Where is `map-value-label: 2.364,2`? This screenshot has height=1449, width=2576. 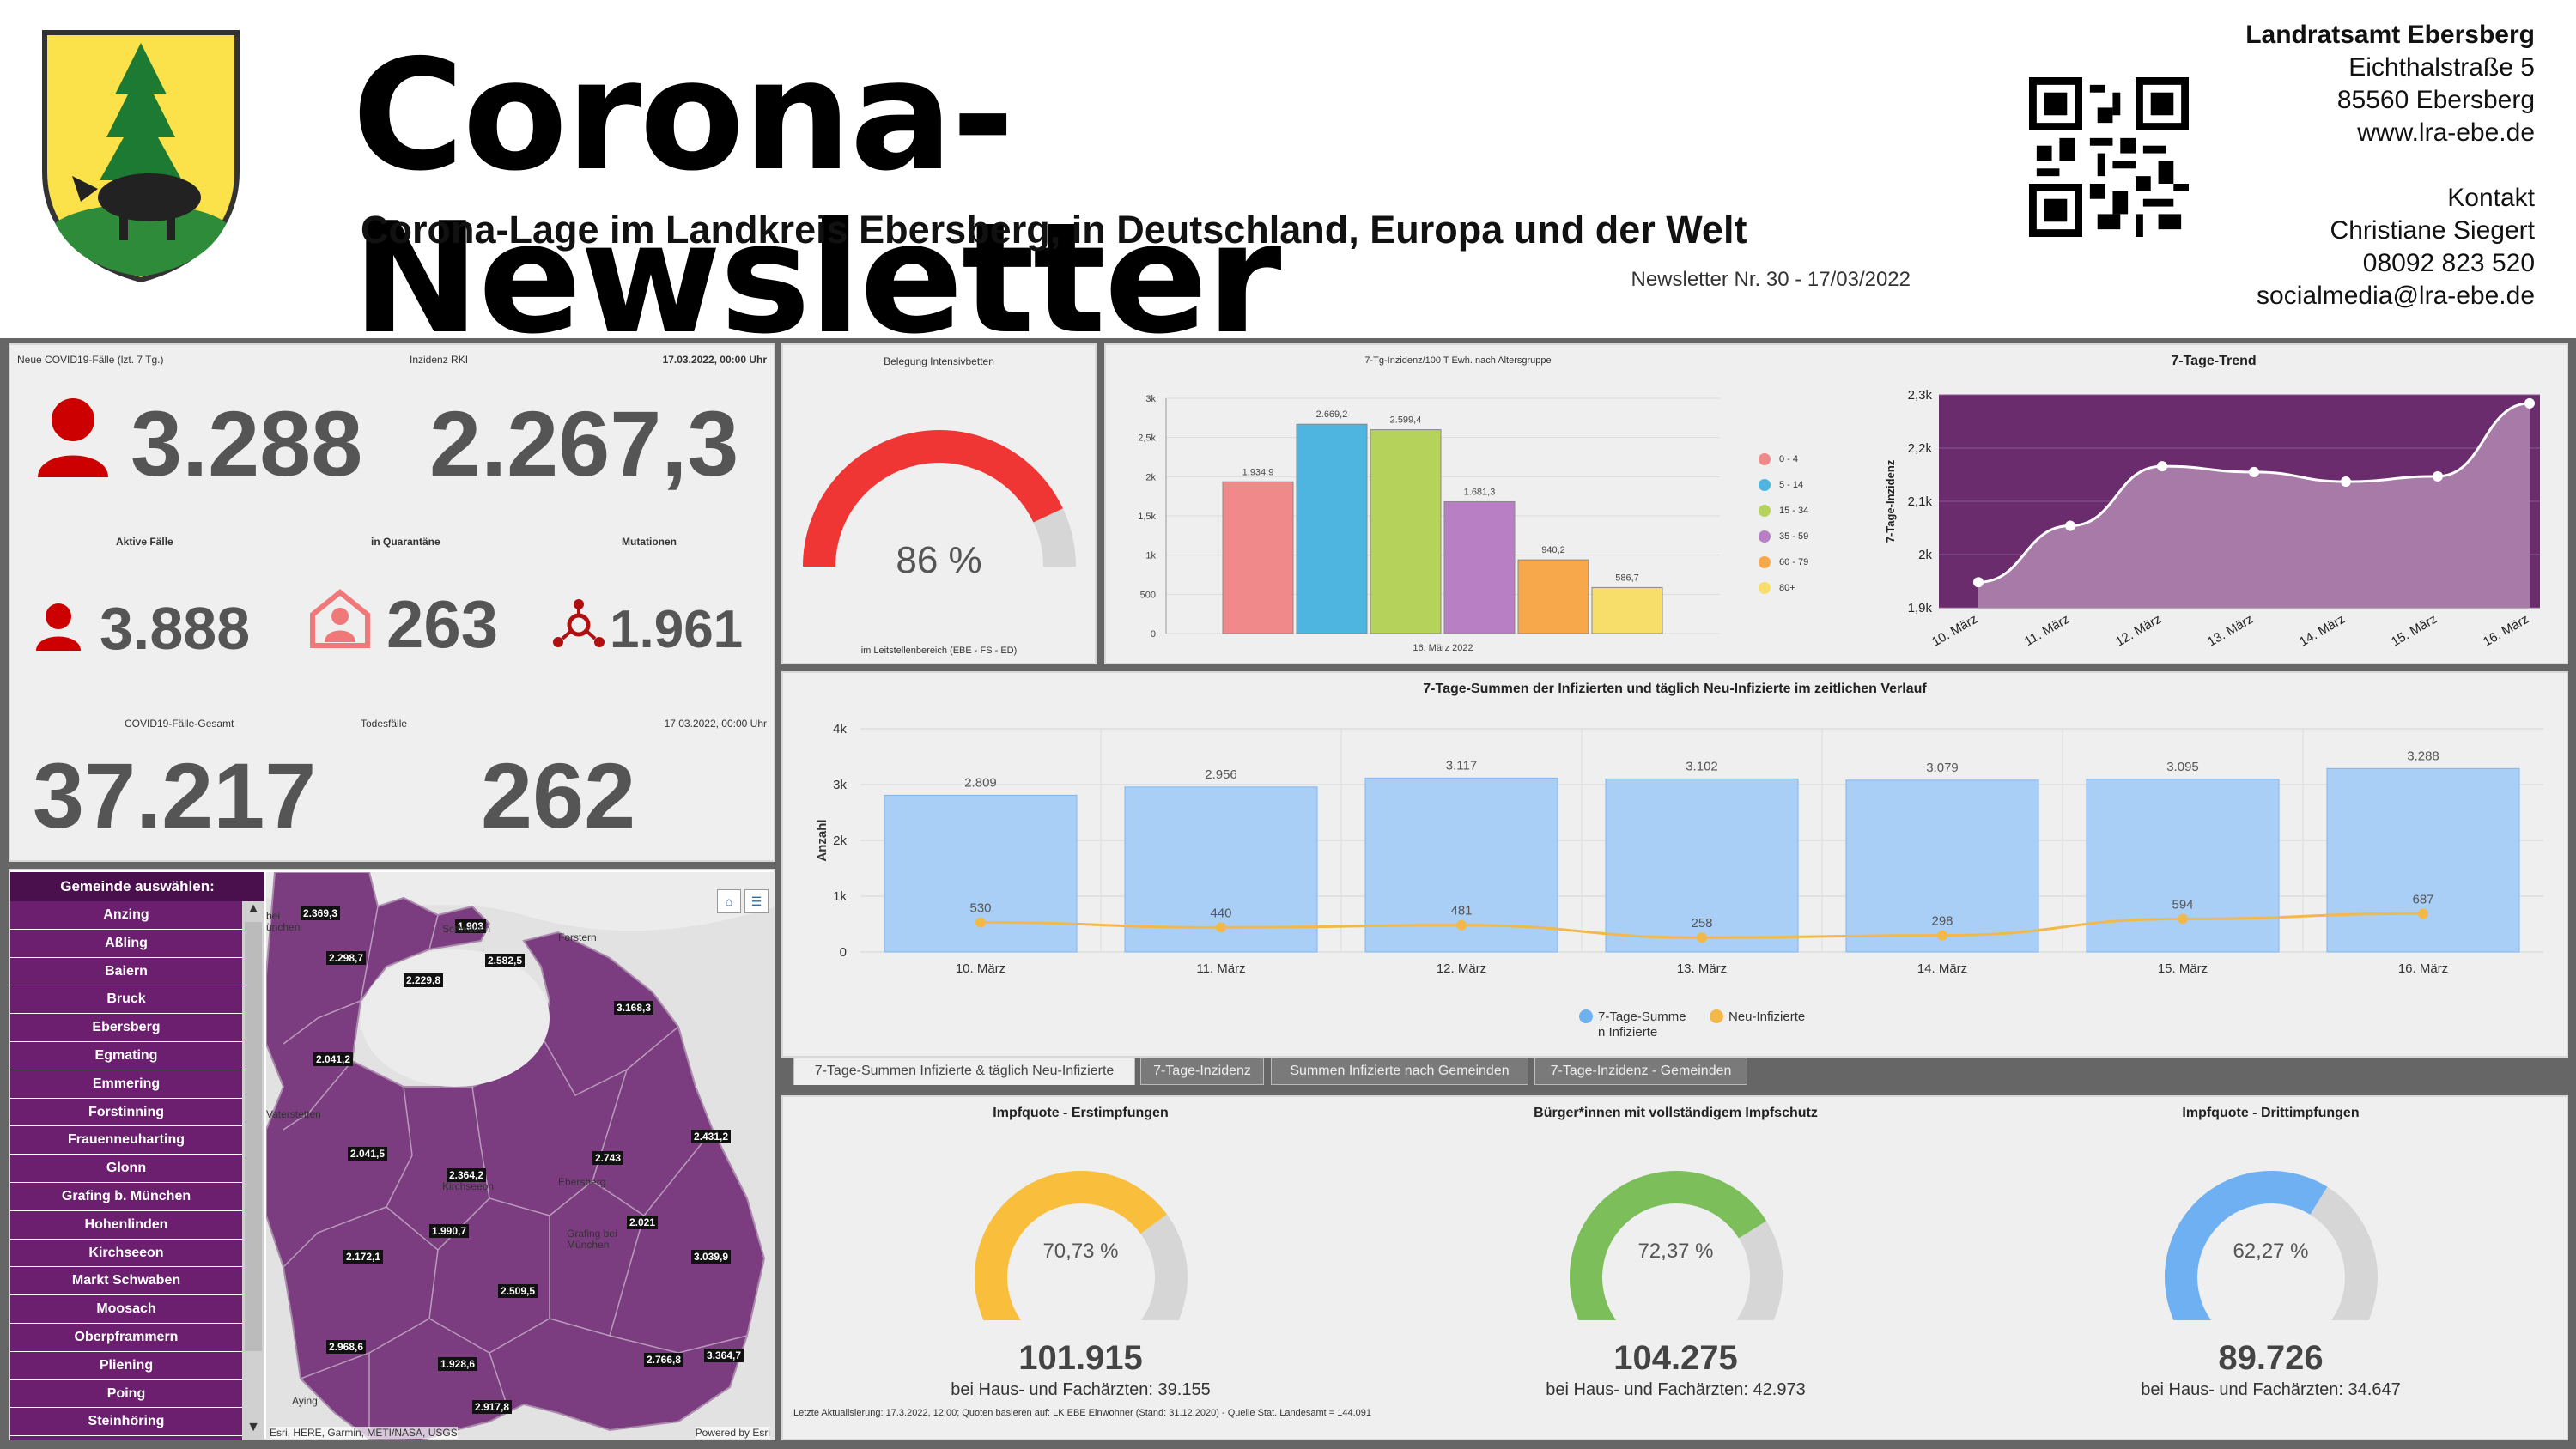
map-value-label: 2.364,2 is located at coordinates (467, 1175).